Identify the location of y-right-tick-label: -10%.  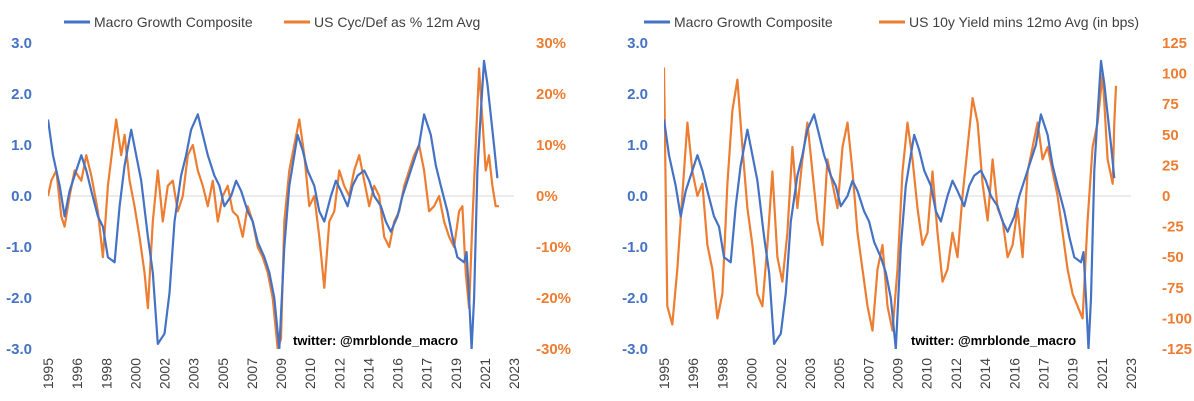
(553, 247).